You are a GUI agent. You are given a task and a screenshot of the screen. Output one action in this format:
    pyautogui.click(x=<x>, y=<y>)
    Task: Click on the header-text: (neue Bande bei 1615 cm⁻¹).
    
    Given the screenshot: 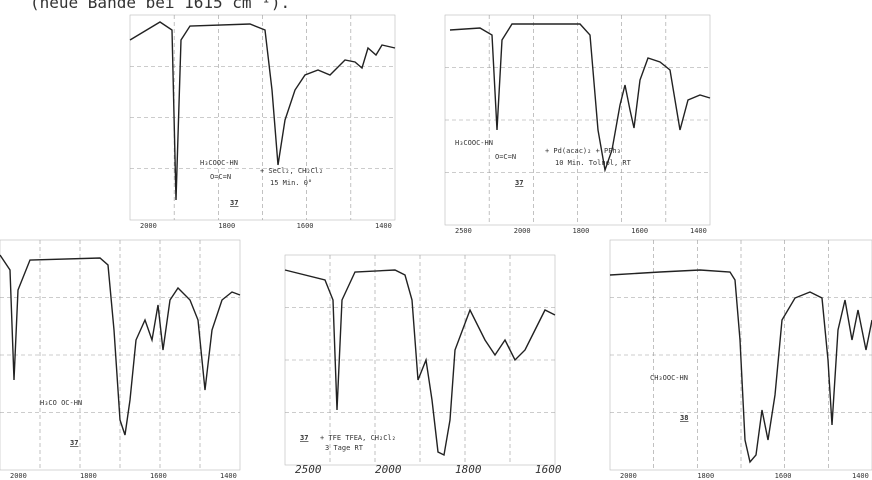 What is the action you would take?
    pyautogui.click(x=160, y=6)
    